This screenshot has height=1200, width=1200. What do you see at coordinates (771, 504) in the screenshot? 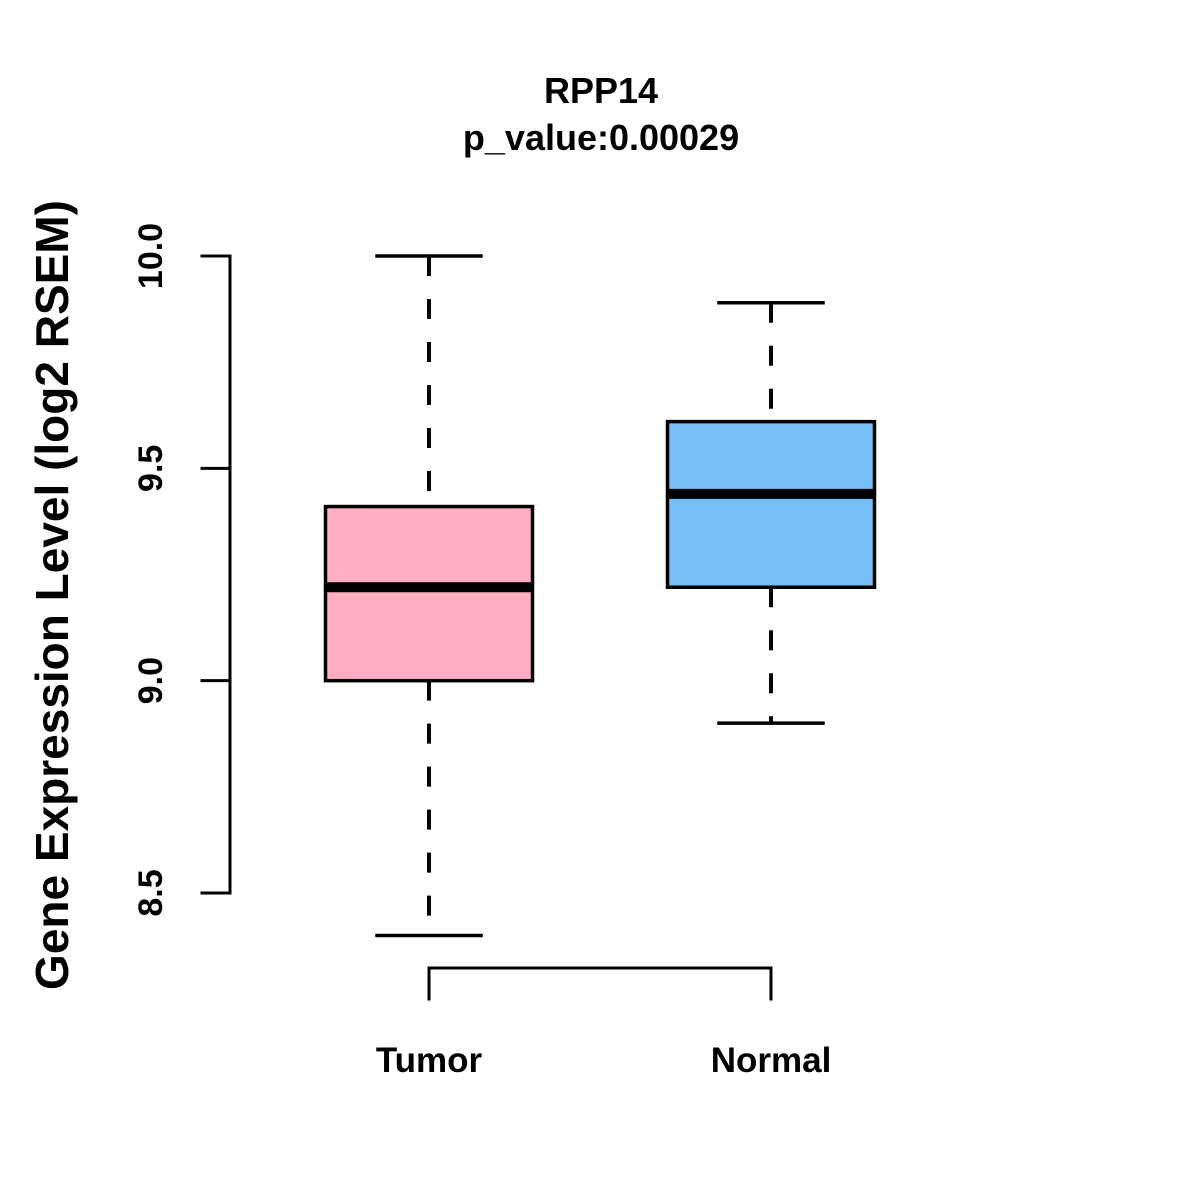
I see `iqr-box-normal` at bounding box center [771, 504].